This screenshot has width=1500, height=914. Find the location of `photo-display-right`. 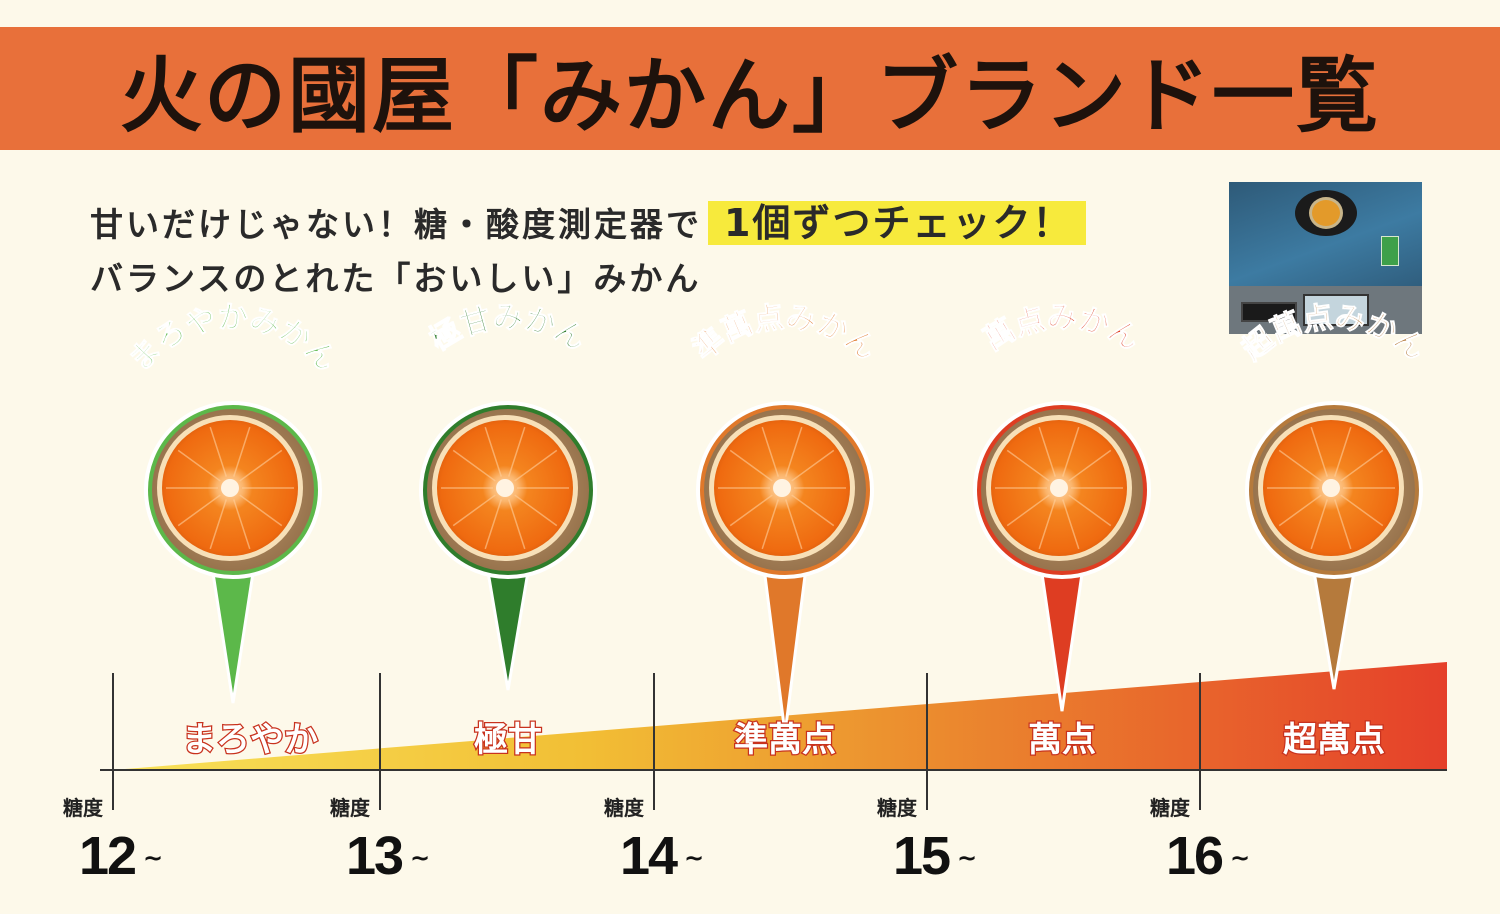

photo-display-right is located at coordinates (1336, 310).